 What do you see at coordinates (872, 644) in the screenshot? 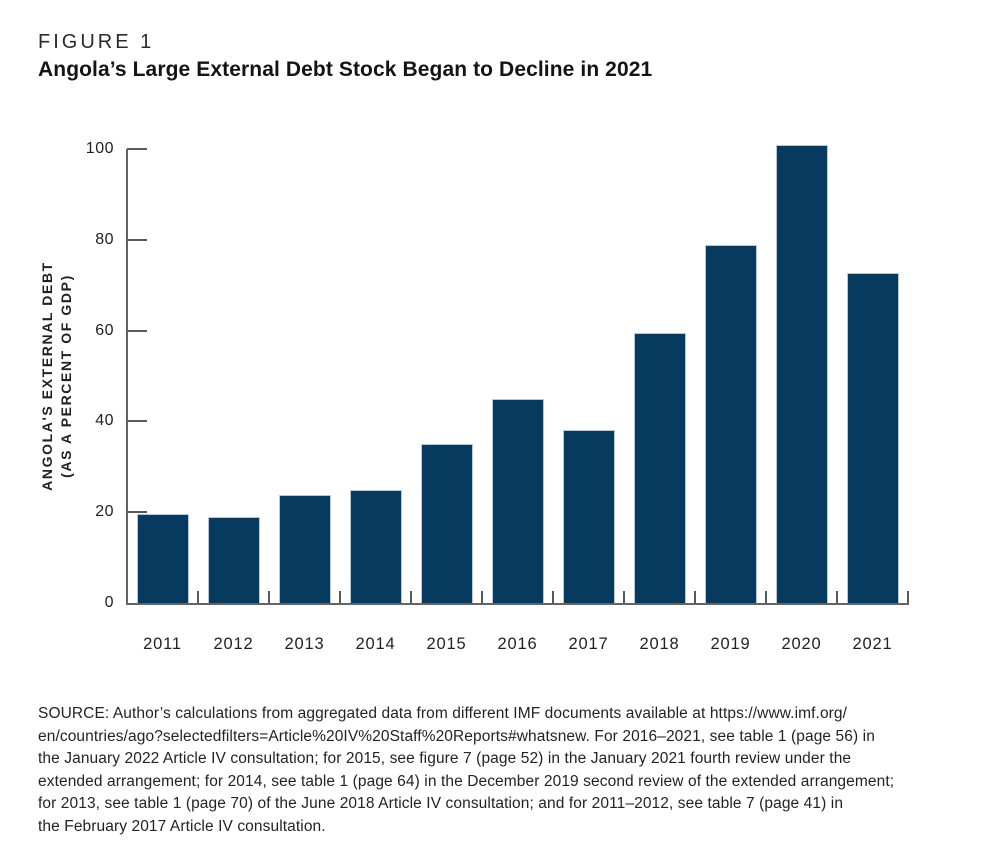
I see `x-category-label: 2021` at bounding box center [872, 644].